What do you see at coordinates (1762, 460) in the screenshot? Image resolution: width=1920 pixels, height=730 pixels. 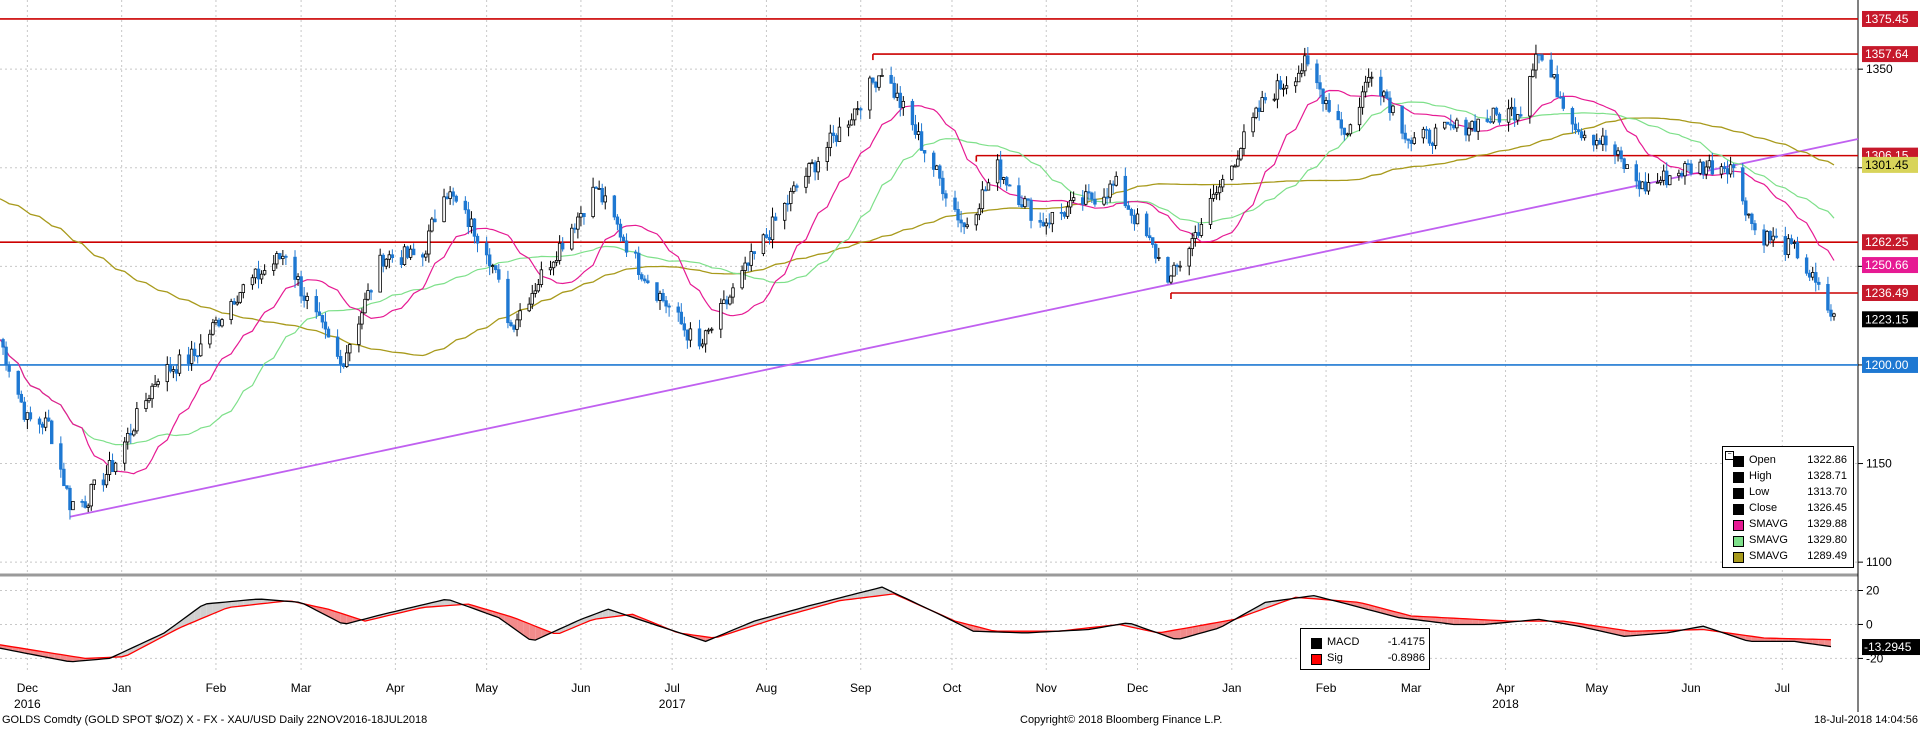 I see `legend-name: Open` at bounding box center [1762, 460].